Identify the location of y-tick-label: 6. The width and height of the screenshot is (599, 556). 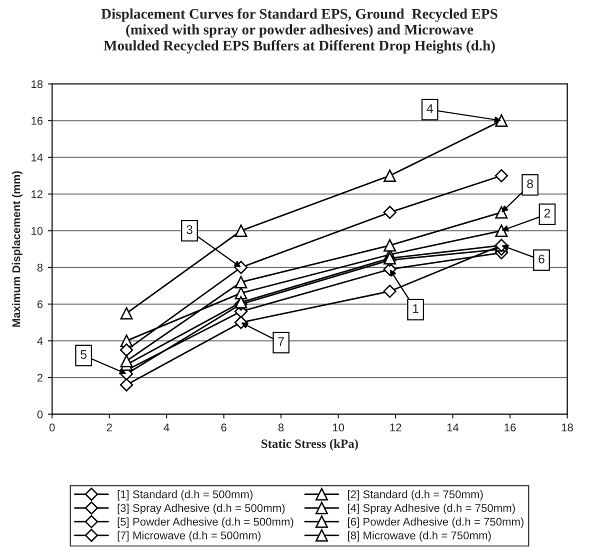
(40, 304).